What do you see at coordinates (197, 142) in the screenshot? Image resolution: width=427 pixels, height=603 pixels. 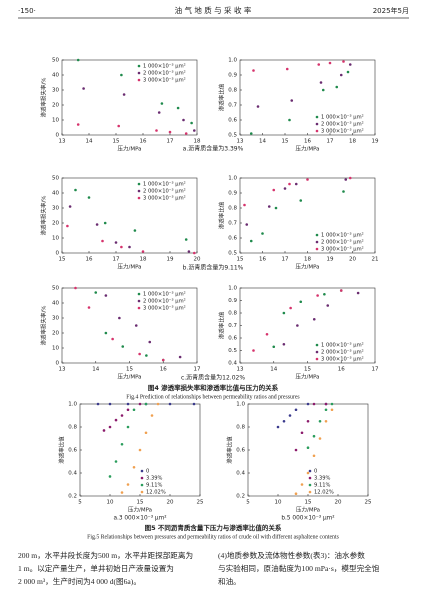 I see `x-tick-label: 18` at bounding box center [197, 142].